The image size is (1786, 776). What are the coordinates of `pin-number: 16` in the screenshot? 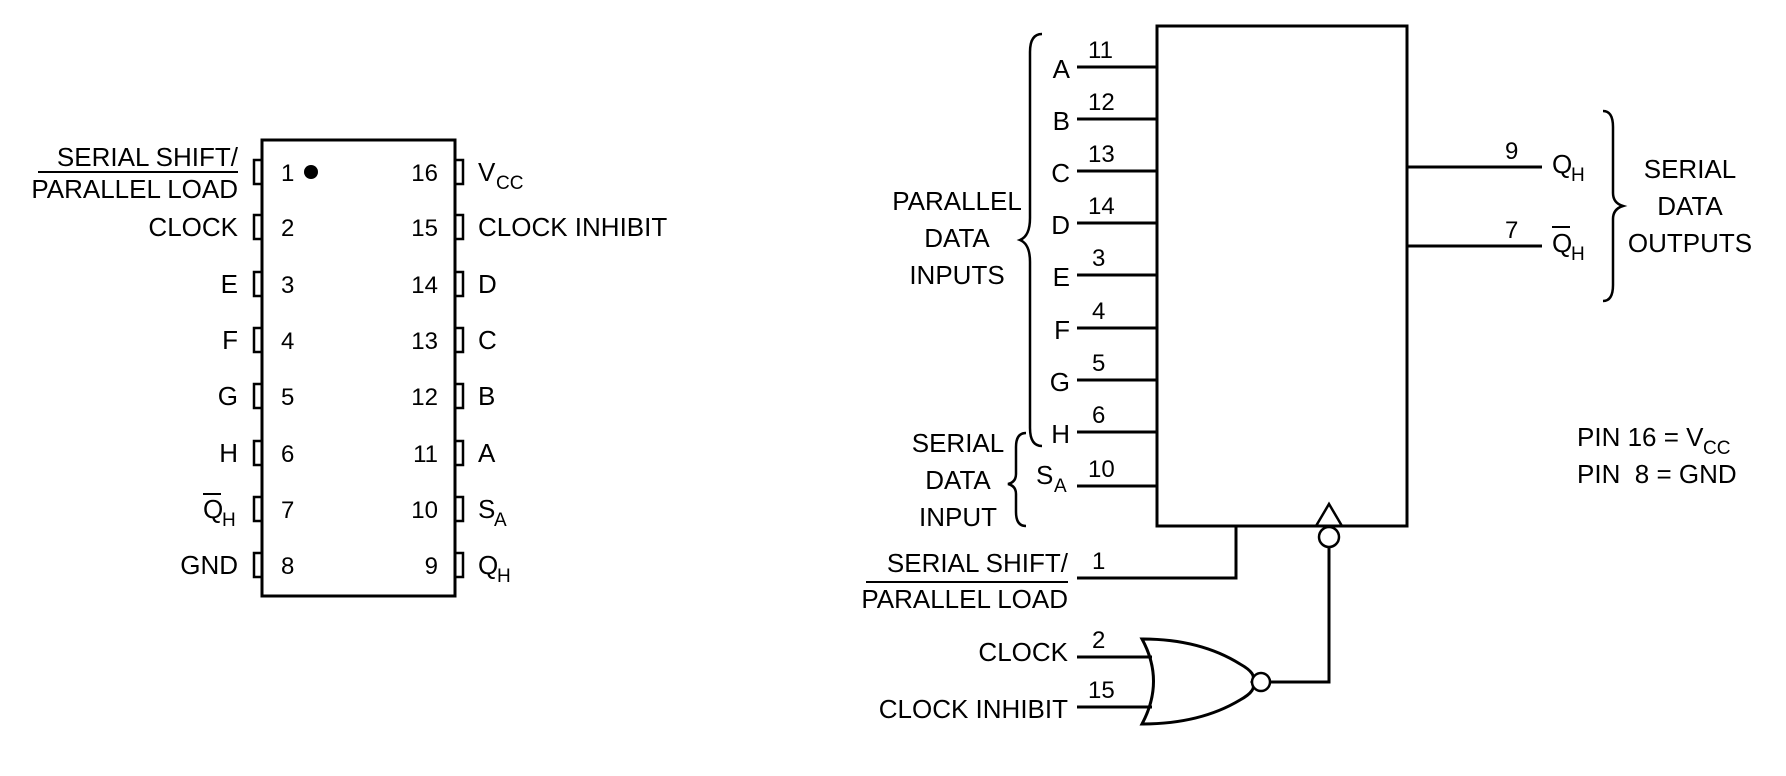 It's located at (424, 173).